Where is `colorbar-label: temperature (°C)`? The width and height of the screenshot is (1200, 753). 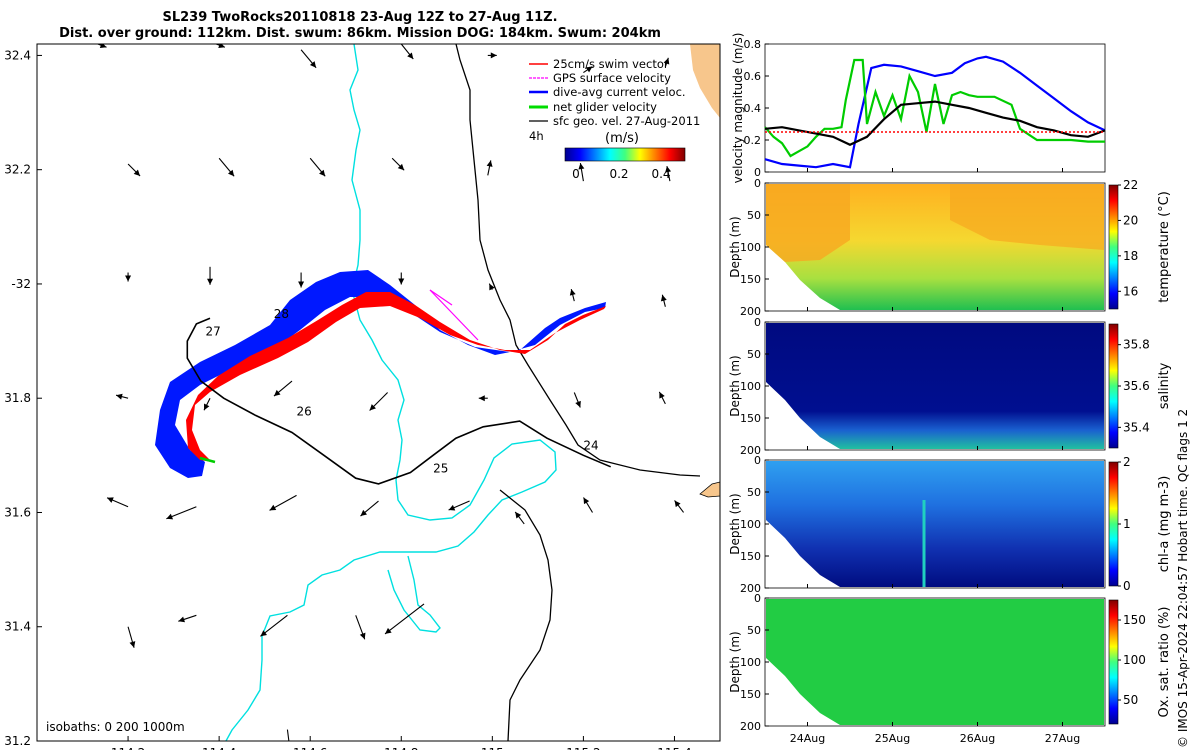 colorbar-label: temperature (°C) is located at coordinates (1164, 247).